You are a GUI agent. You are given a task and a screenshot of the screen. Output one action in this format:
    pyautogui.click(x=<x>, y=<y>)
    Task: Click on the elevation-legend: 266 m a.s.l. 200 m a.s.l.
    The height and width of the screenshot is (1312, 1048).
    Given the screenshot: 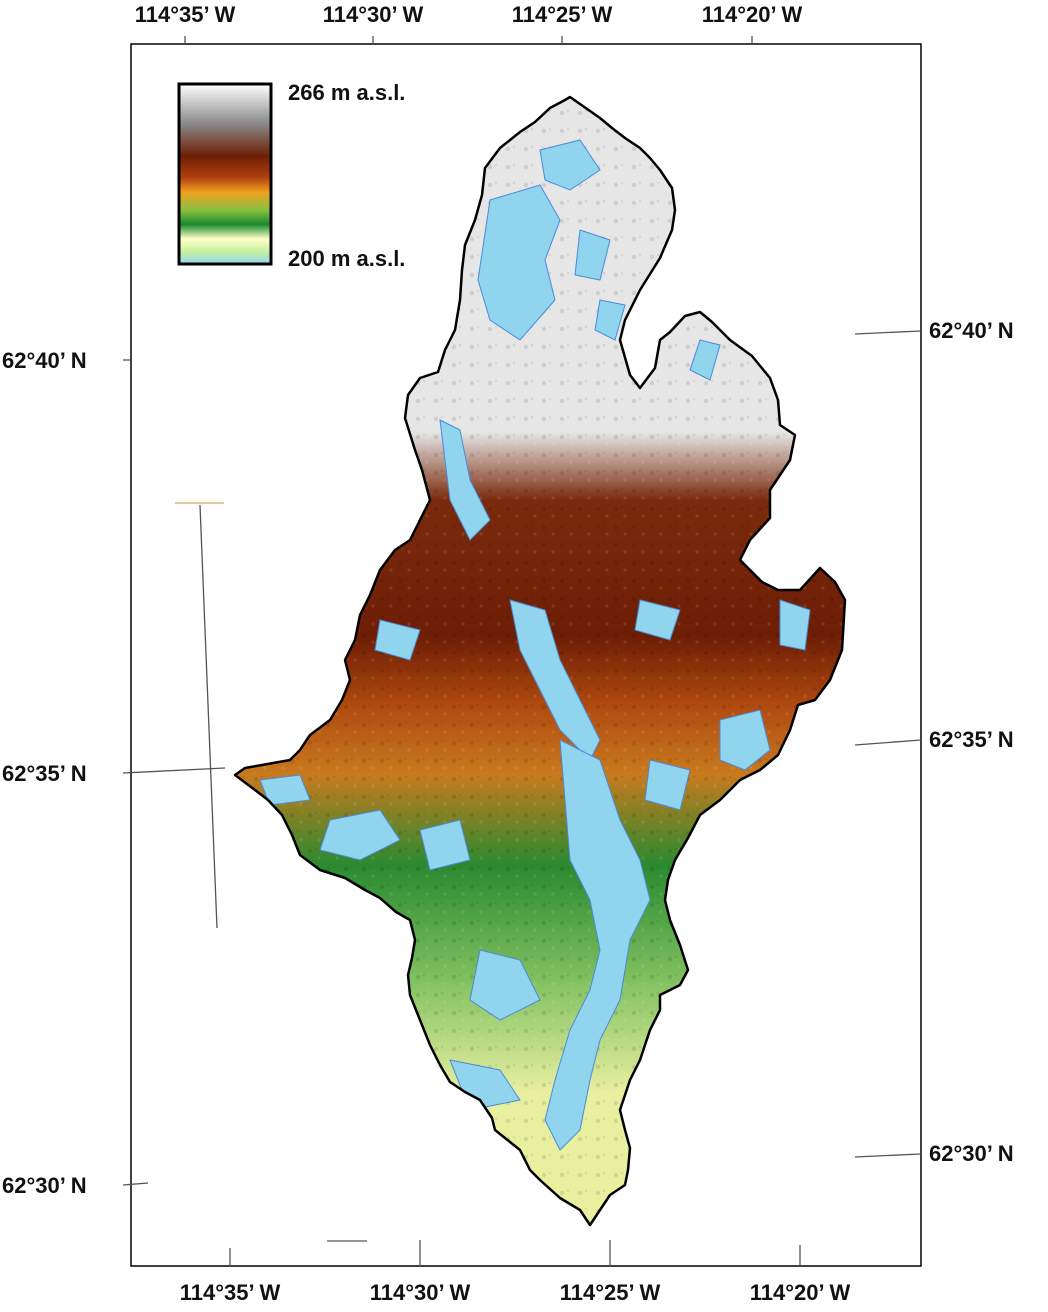 What is the action you would take?
    pyautogui.click(x=291, y=175)
    